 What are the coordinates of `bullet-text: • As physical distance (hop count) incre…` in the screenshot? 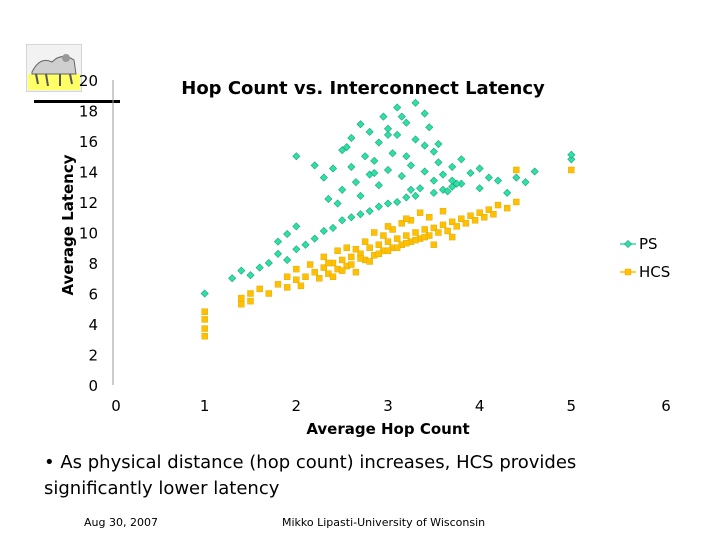 It's located at (310, 475).